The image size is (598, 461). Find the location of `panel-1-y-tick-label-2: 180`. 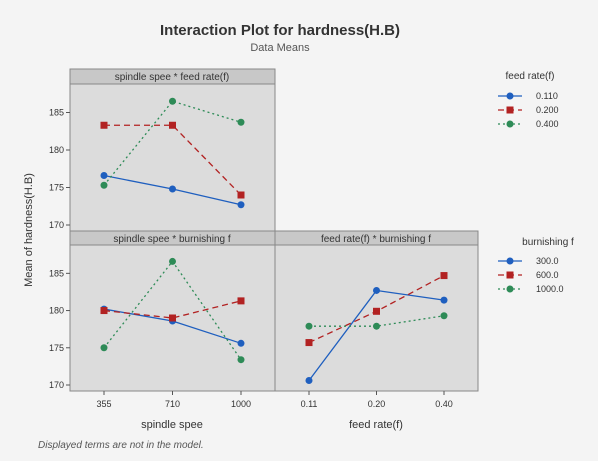

panel-1-y-tick-label-2: 180 is located at coordinates (56, 150).